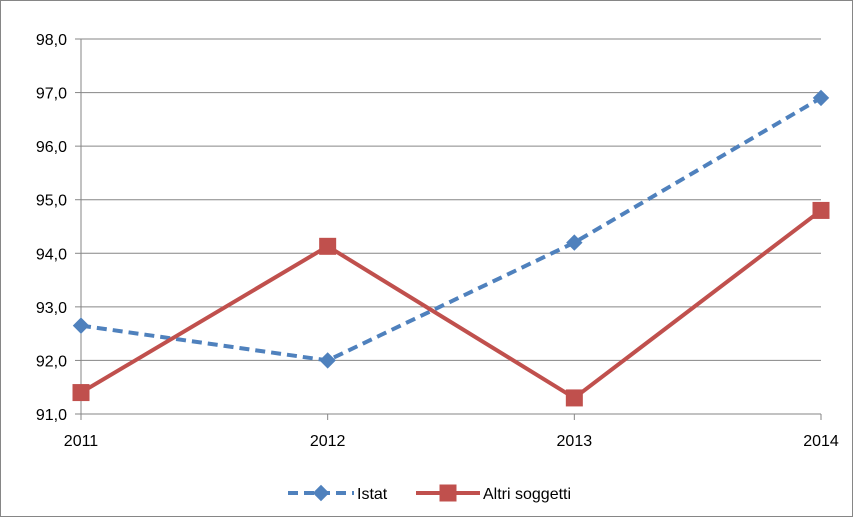 The width and height of the screenshot is (853, 518). What do you see at coordinates (51, 361) in the screenshot?
I see `y-tick-label: 92,0` at bounding box center [51, 361].